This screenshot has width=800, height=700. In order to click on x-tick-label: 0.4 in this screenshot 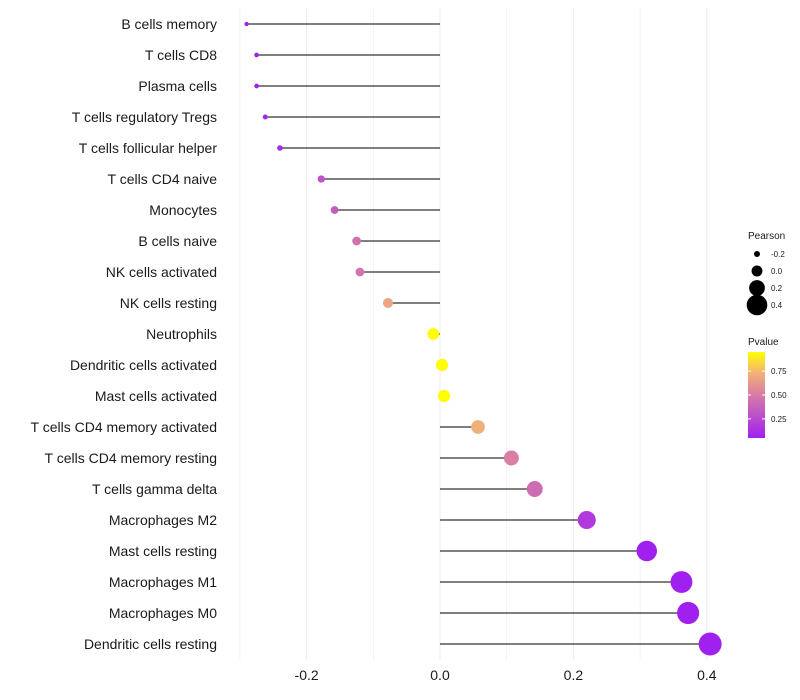, I will do `click(707, 675)`.